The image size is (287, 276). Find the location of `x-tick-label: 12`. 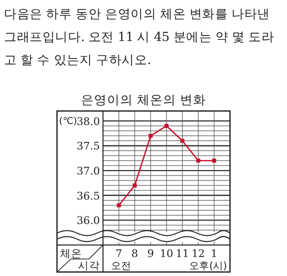

x-tick-label: 12 is located at coordinates (198, 254).